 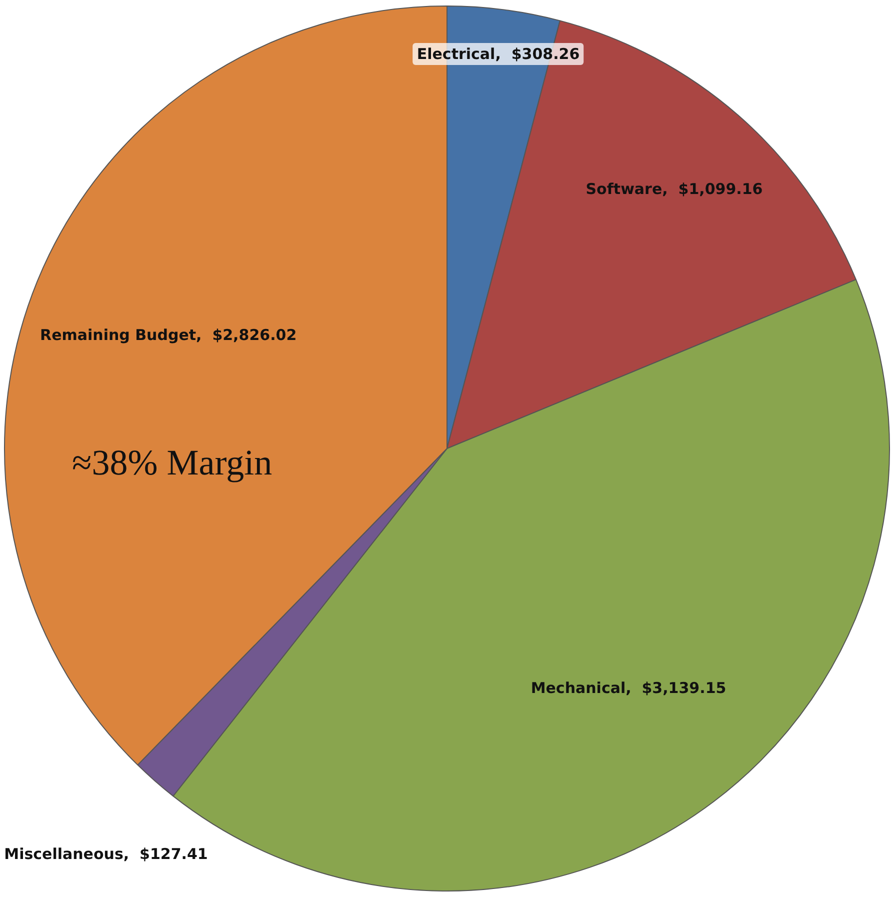 I want to click on slice-label: Software, $1,099.16, so click(x=674, y=189).